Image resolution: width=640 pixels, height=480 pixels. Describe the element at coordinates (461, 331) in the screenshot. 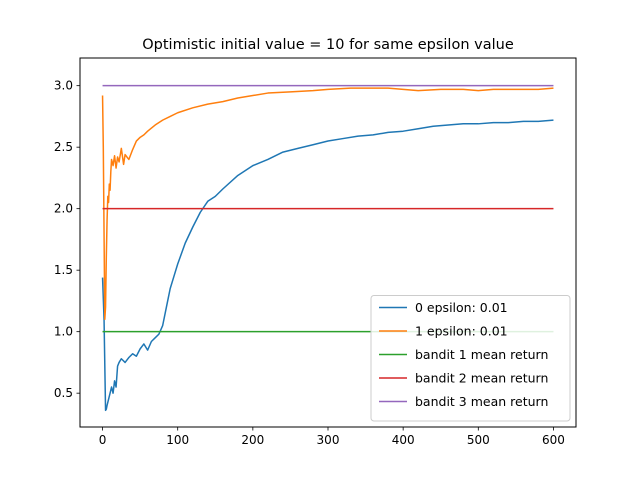

I see `legend-label: 1 epsilon: 0.01` at that location.